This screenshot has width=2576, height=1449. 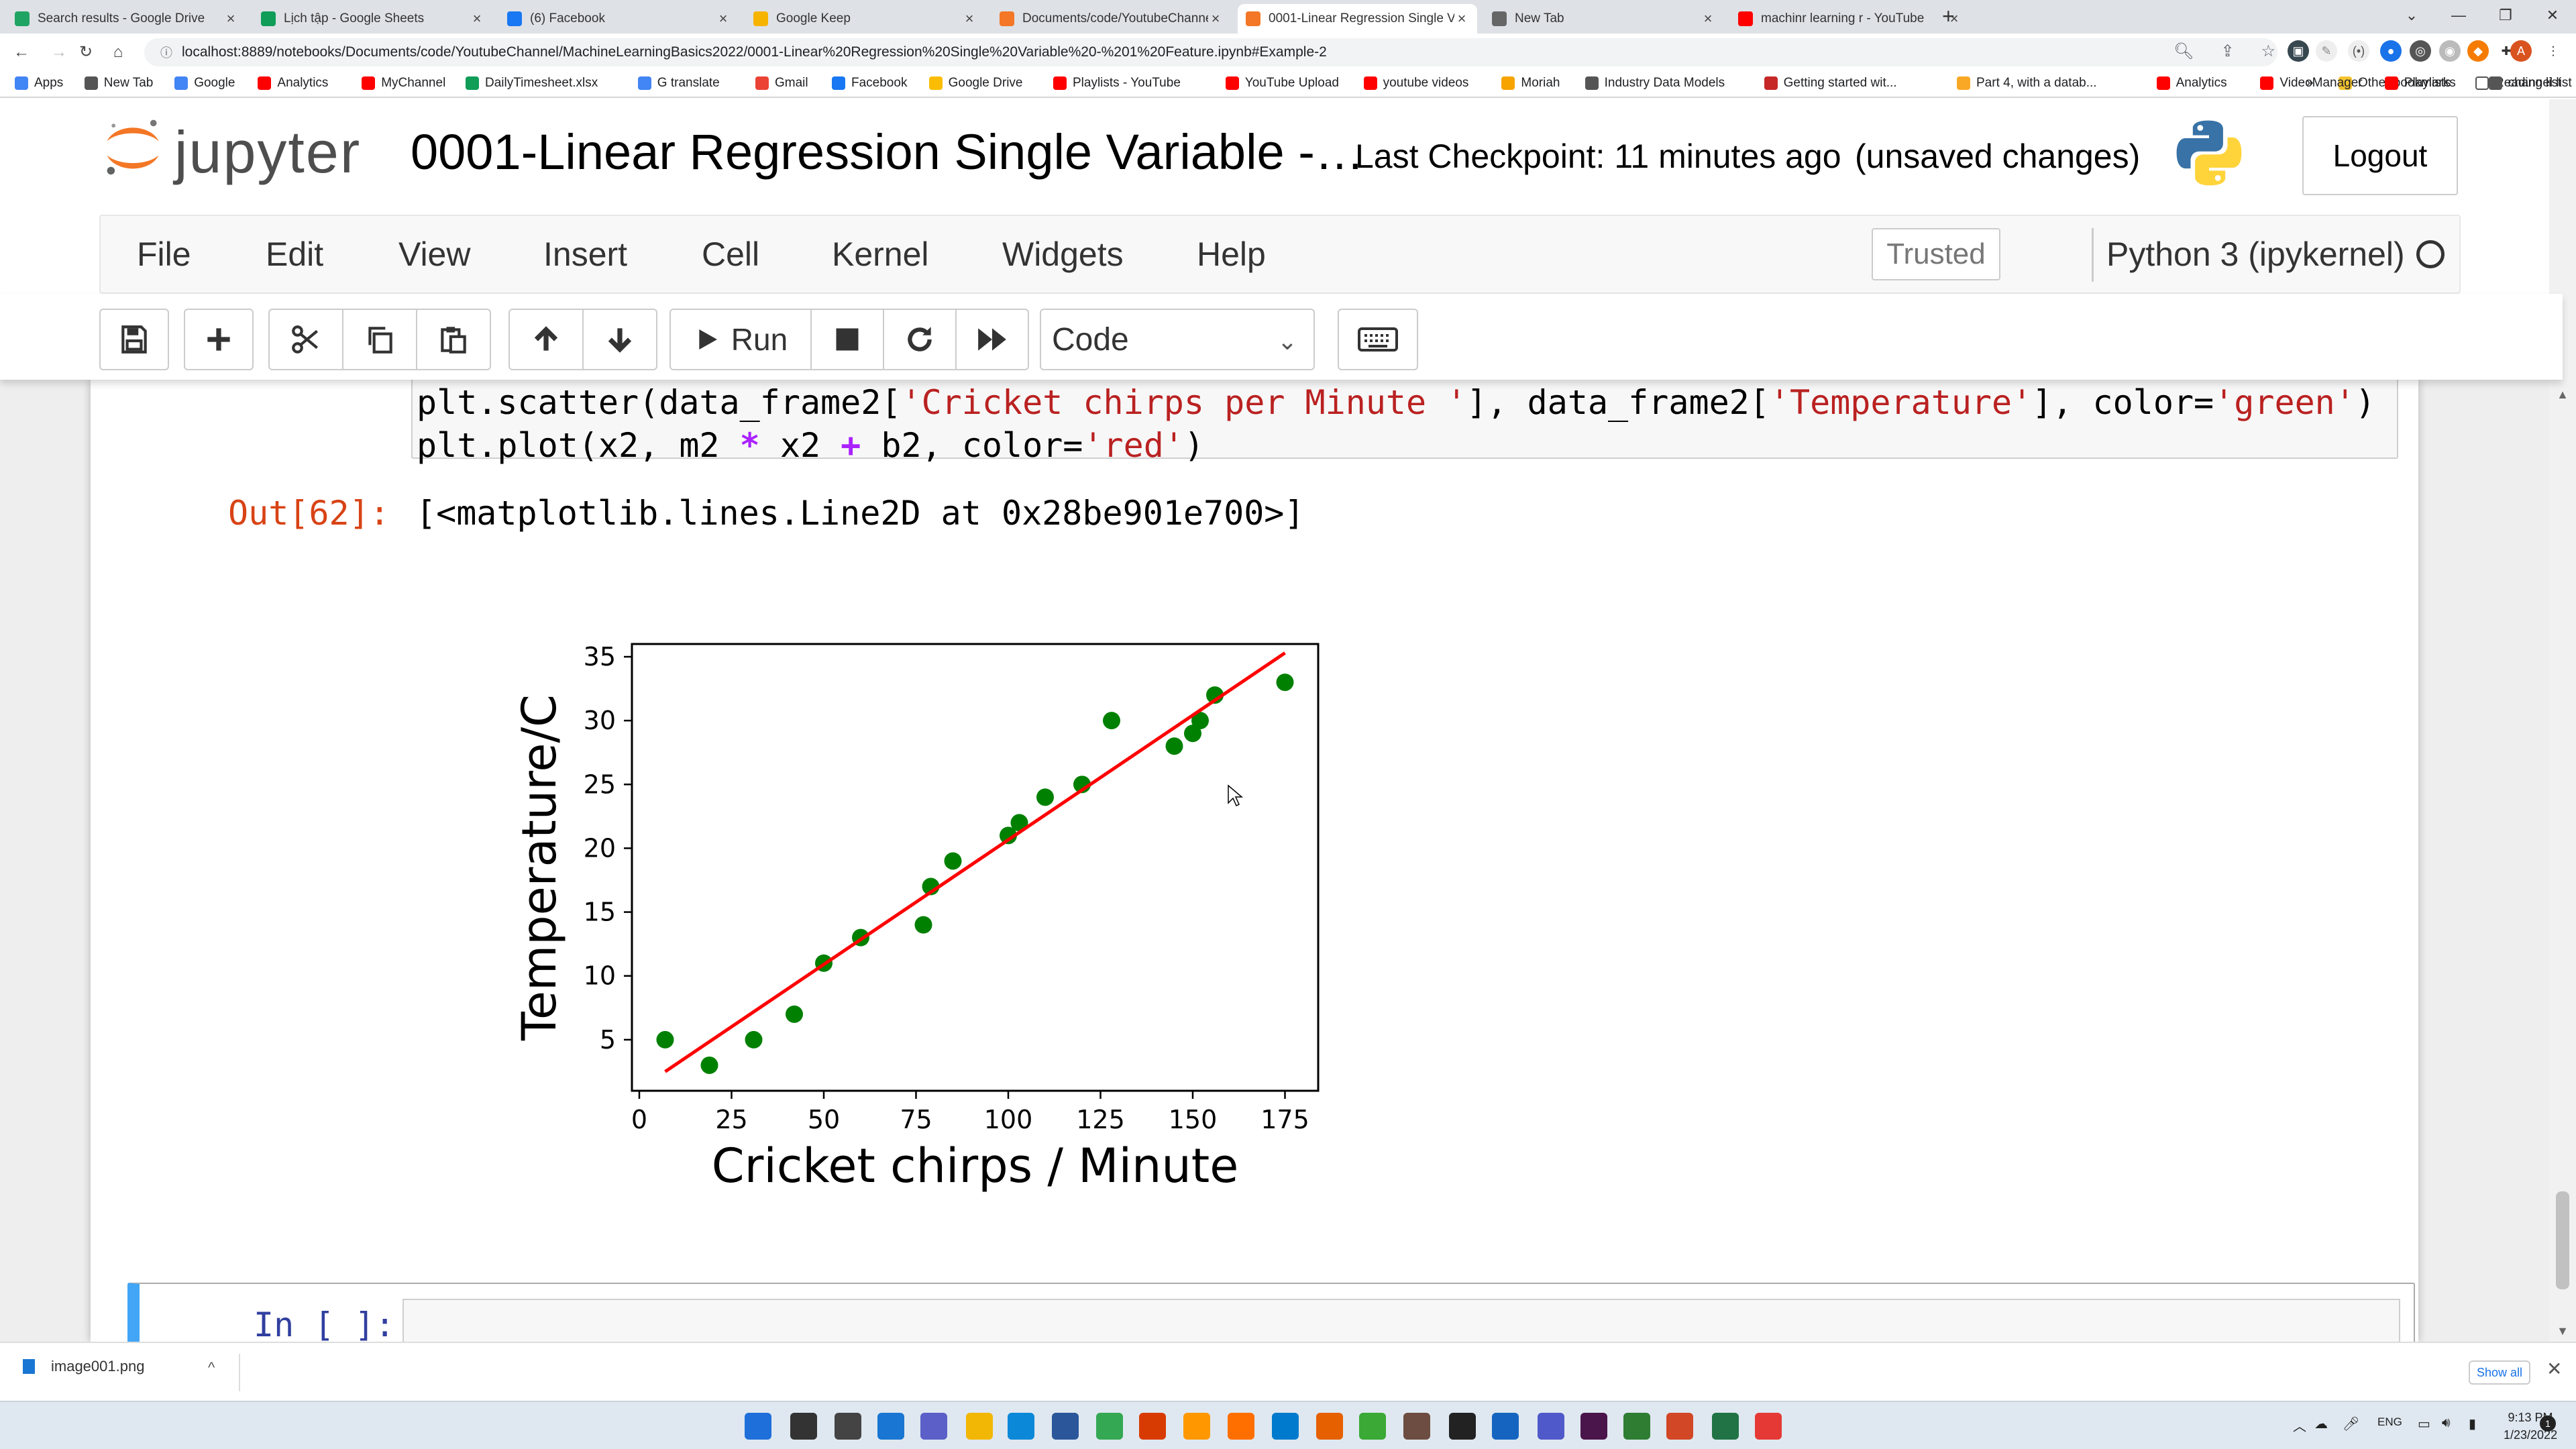 What do you see at coordinates (2450, 51) in the screenshot?
I see `extension-icon: ◉` at bounding box center [2450, 51].